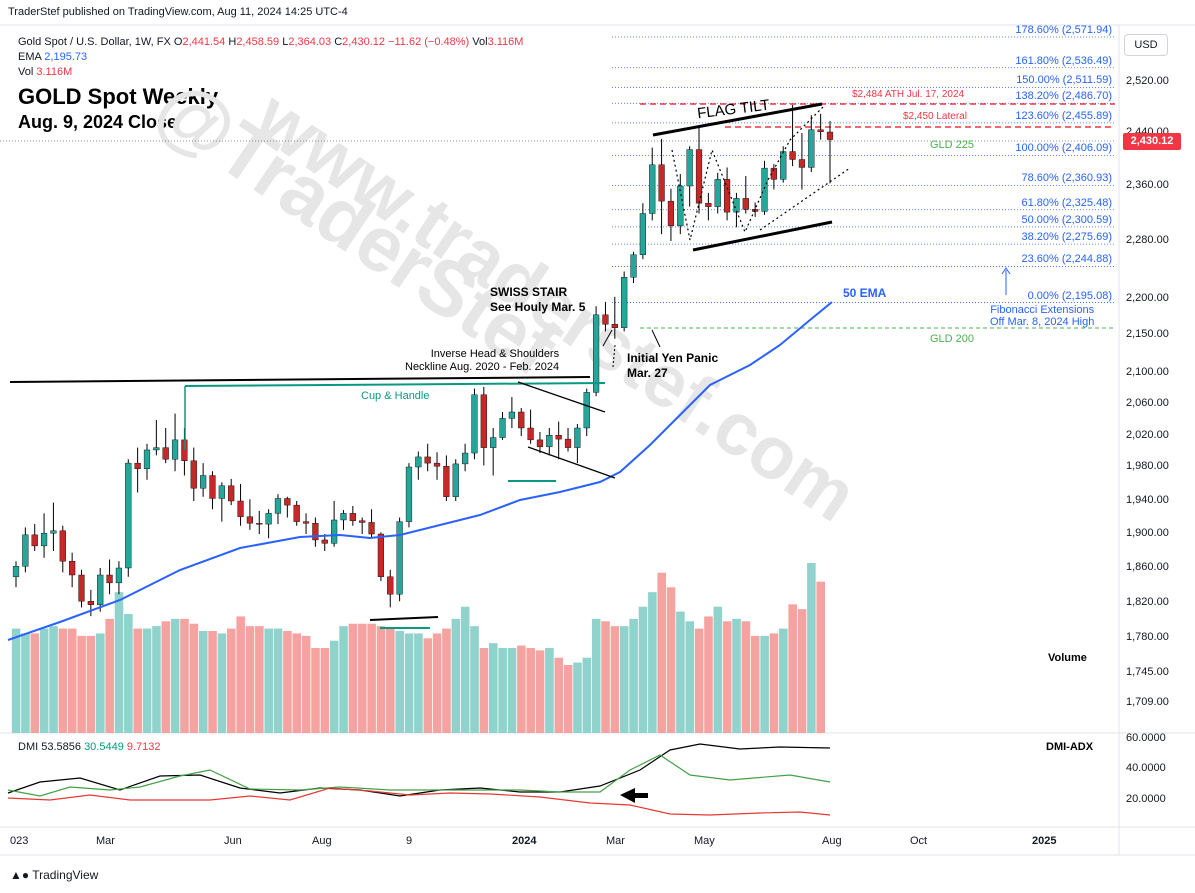 This screenshot has height=893, width=1195. What do you see at coordinates (737, 119) in the screenshot?
I see `flag-top-line` at bounding box center [737, 119].